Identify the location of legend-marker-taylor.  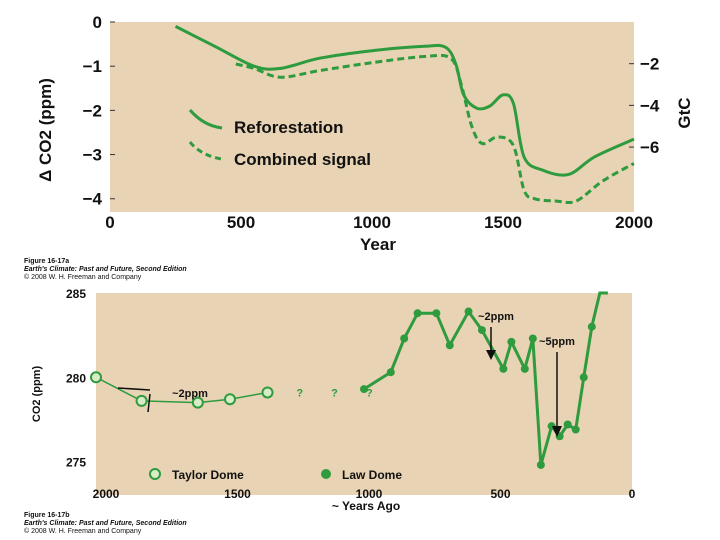
(155, 474).